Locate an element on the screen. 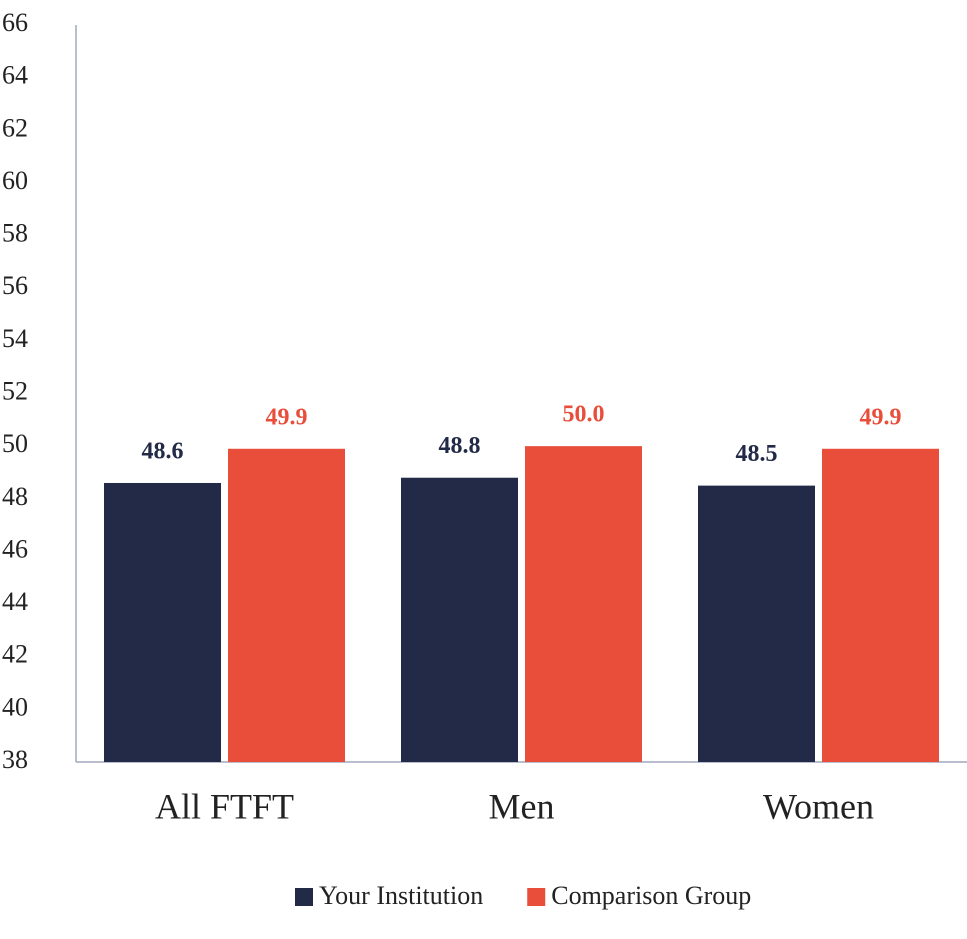 The image size is (967, 939). y-tick-label: 40 is located at coordinates (15, 706).